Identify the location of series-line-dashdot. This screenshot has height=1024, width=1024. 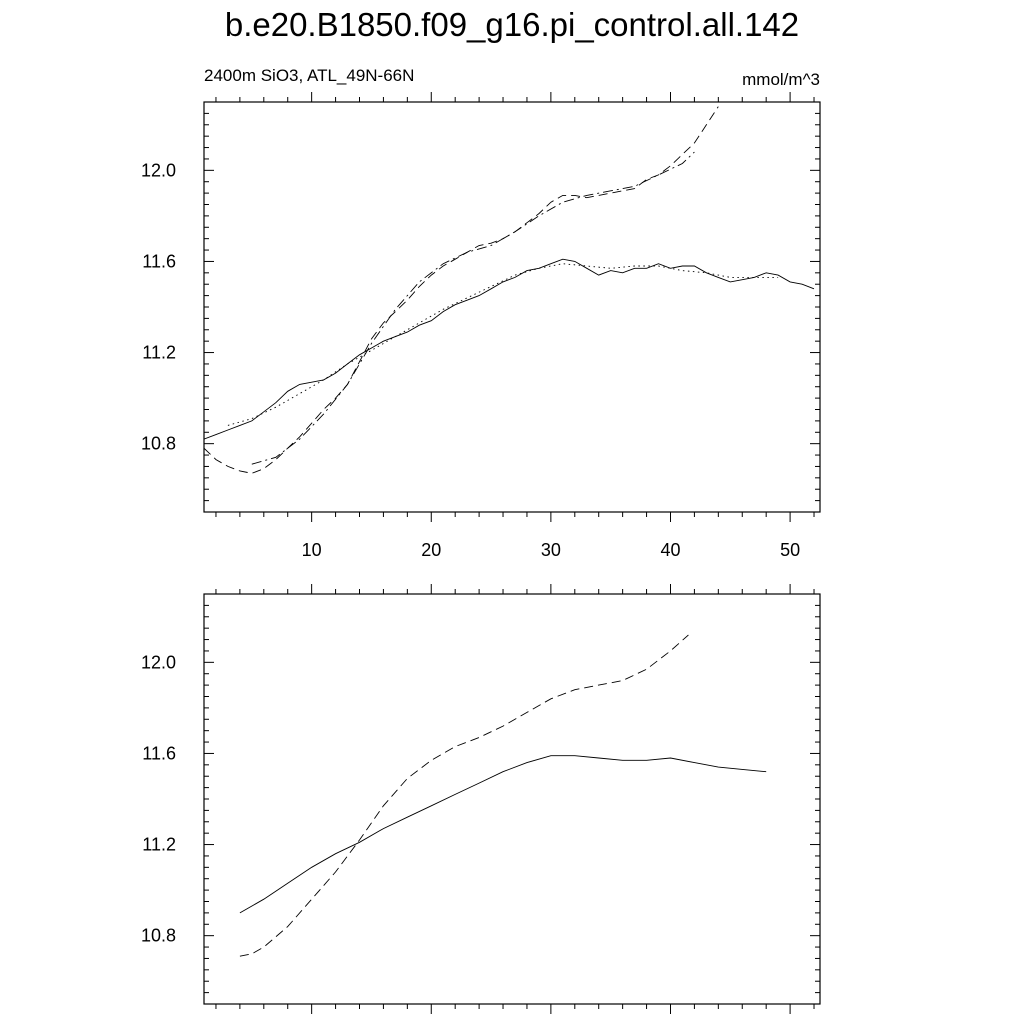
(473, 308).